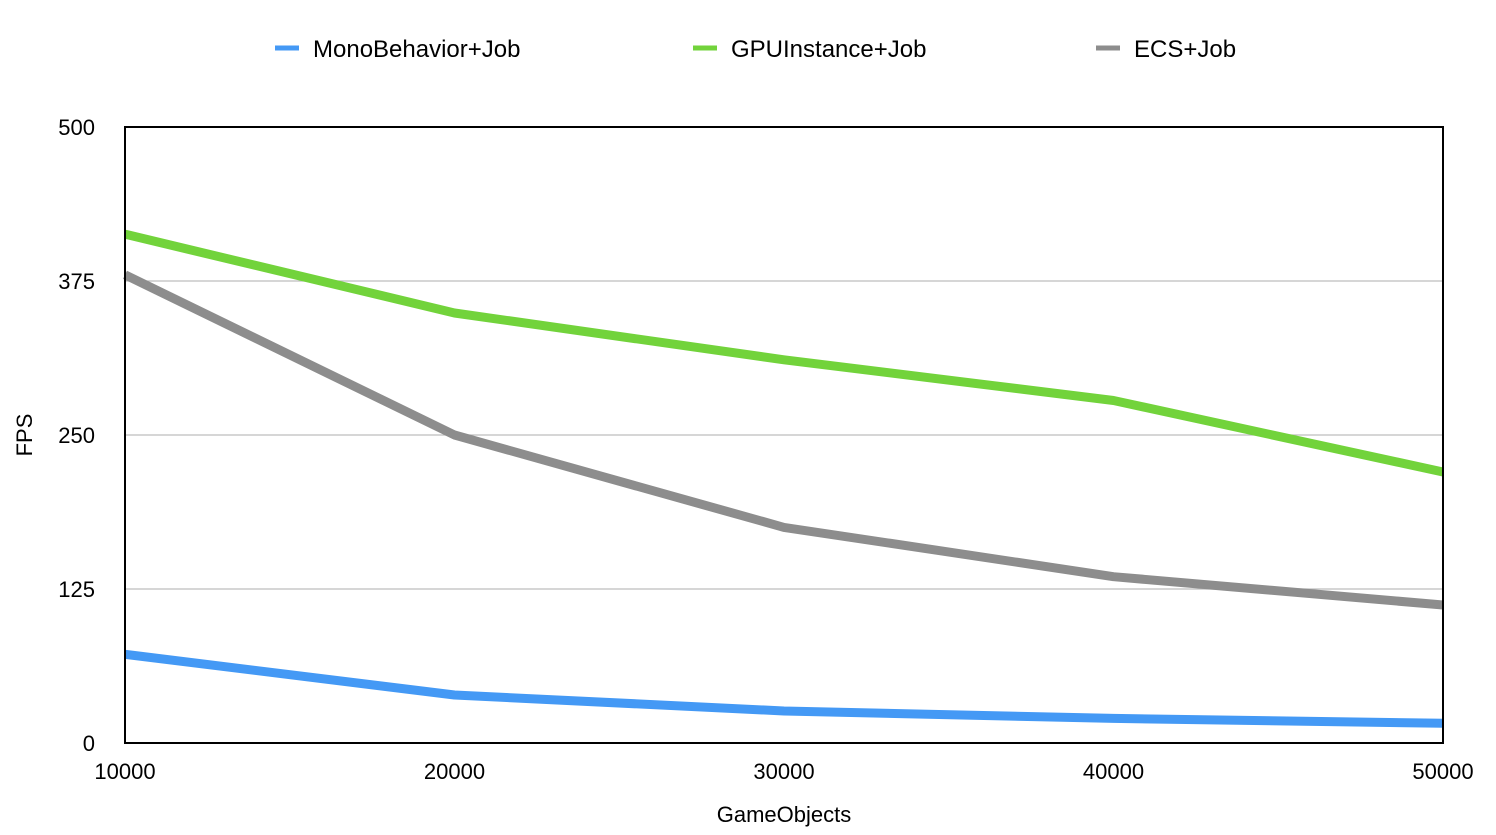 The image size is (1496, 835). What do you see at coordinates (76, 281) in the screenshot?
I see `y-tick-label: 375` at bounding box center [76, 281].